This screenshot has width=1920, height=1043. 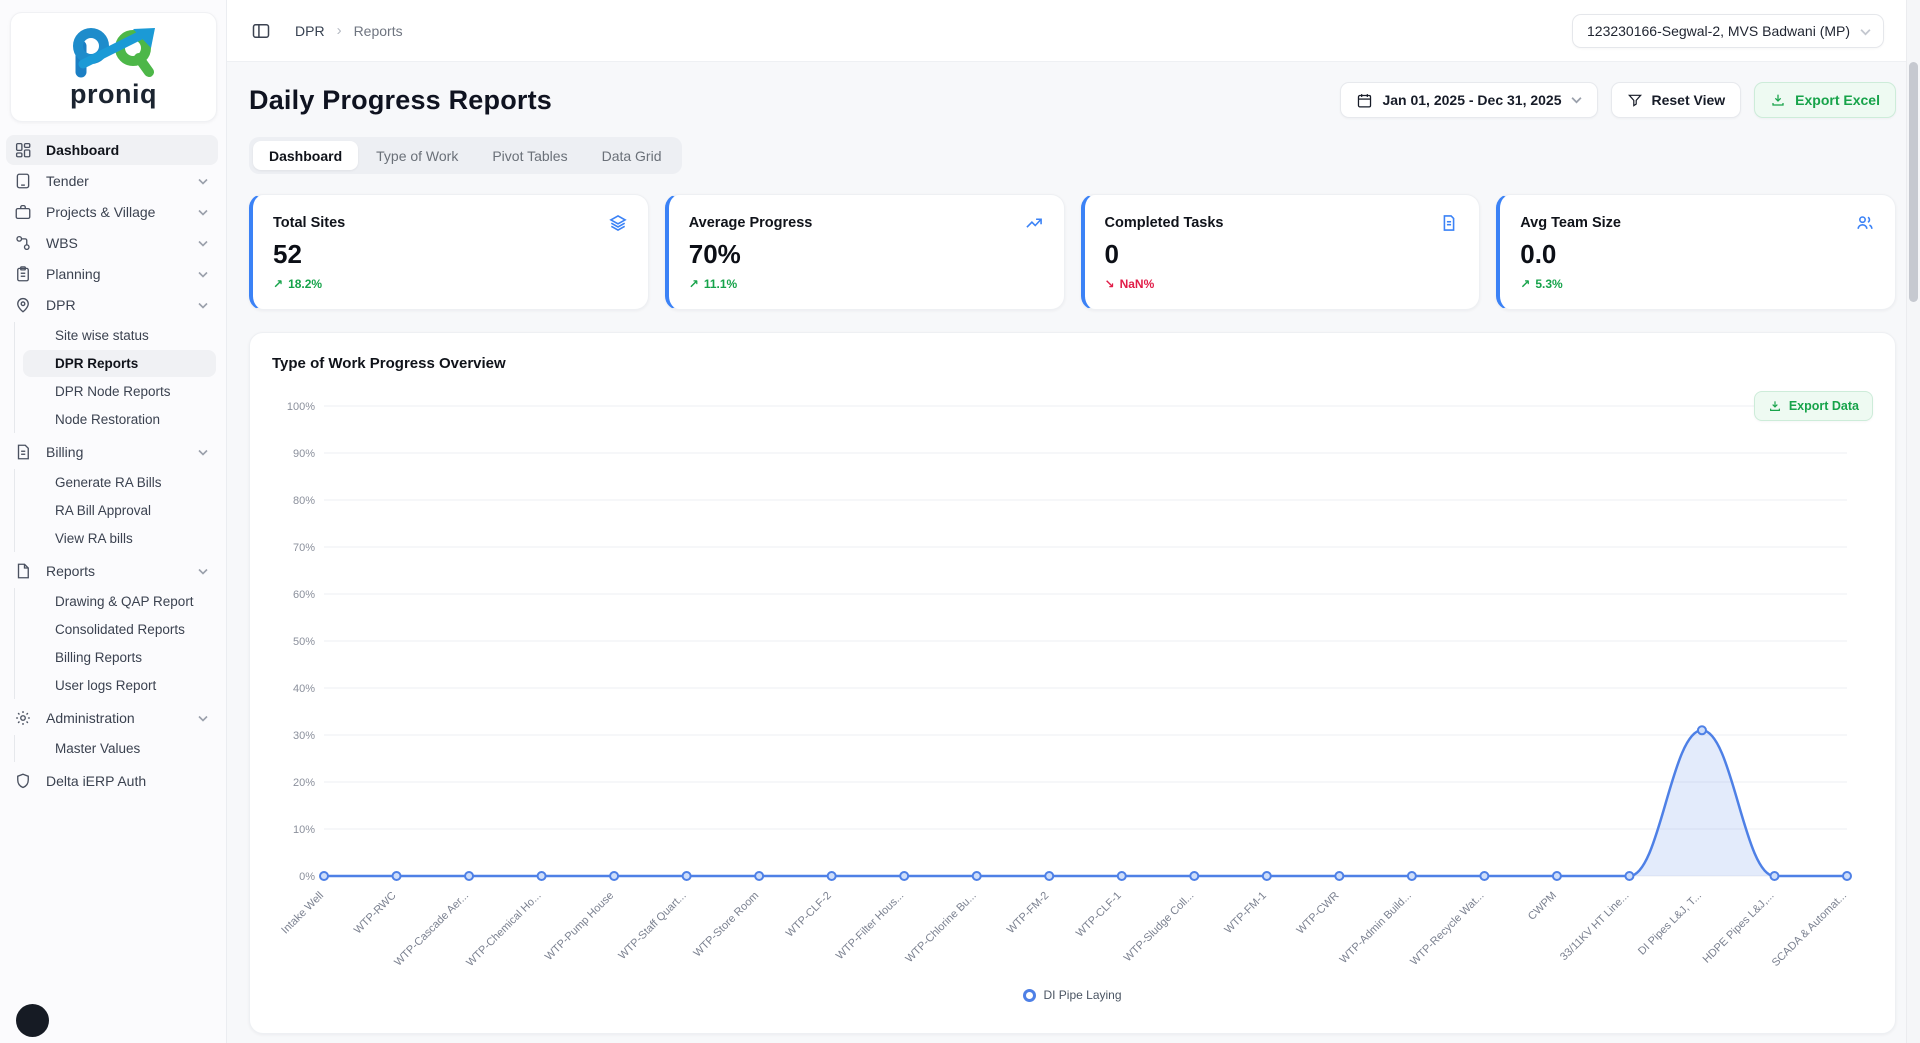 What do you see at coordinates (23, 781) in the screenshot?
I see `shield-icon` at bounding box center [23, 781].